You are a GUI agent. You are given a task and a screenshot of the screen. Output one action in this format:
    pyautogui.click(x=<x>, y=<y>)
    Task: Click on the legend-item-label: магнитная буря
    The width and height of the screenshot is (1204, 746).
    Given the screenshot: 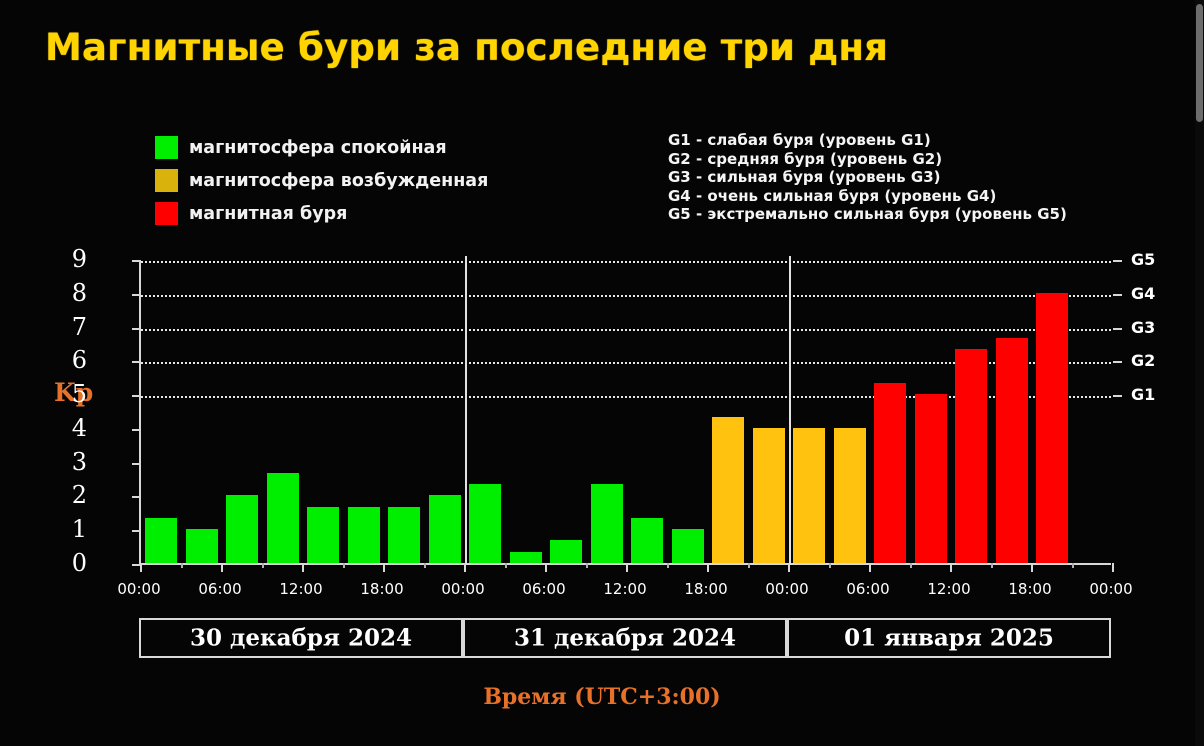 What is the action you would take?
    pyautogui.click(x=268, y=213)
    